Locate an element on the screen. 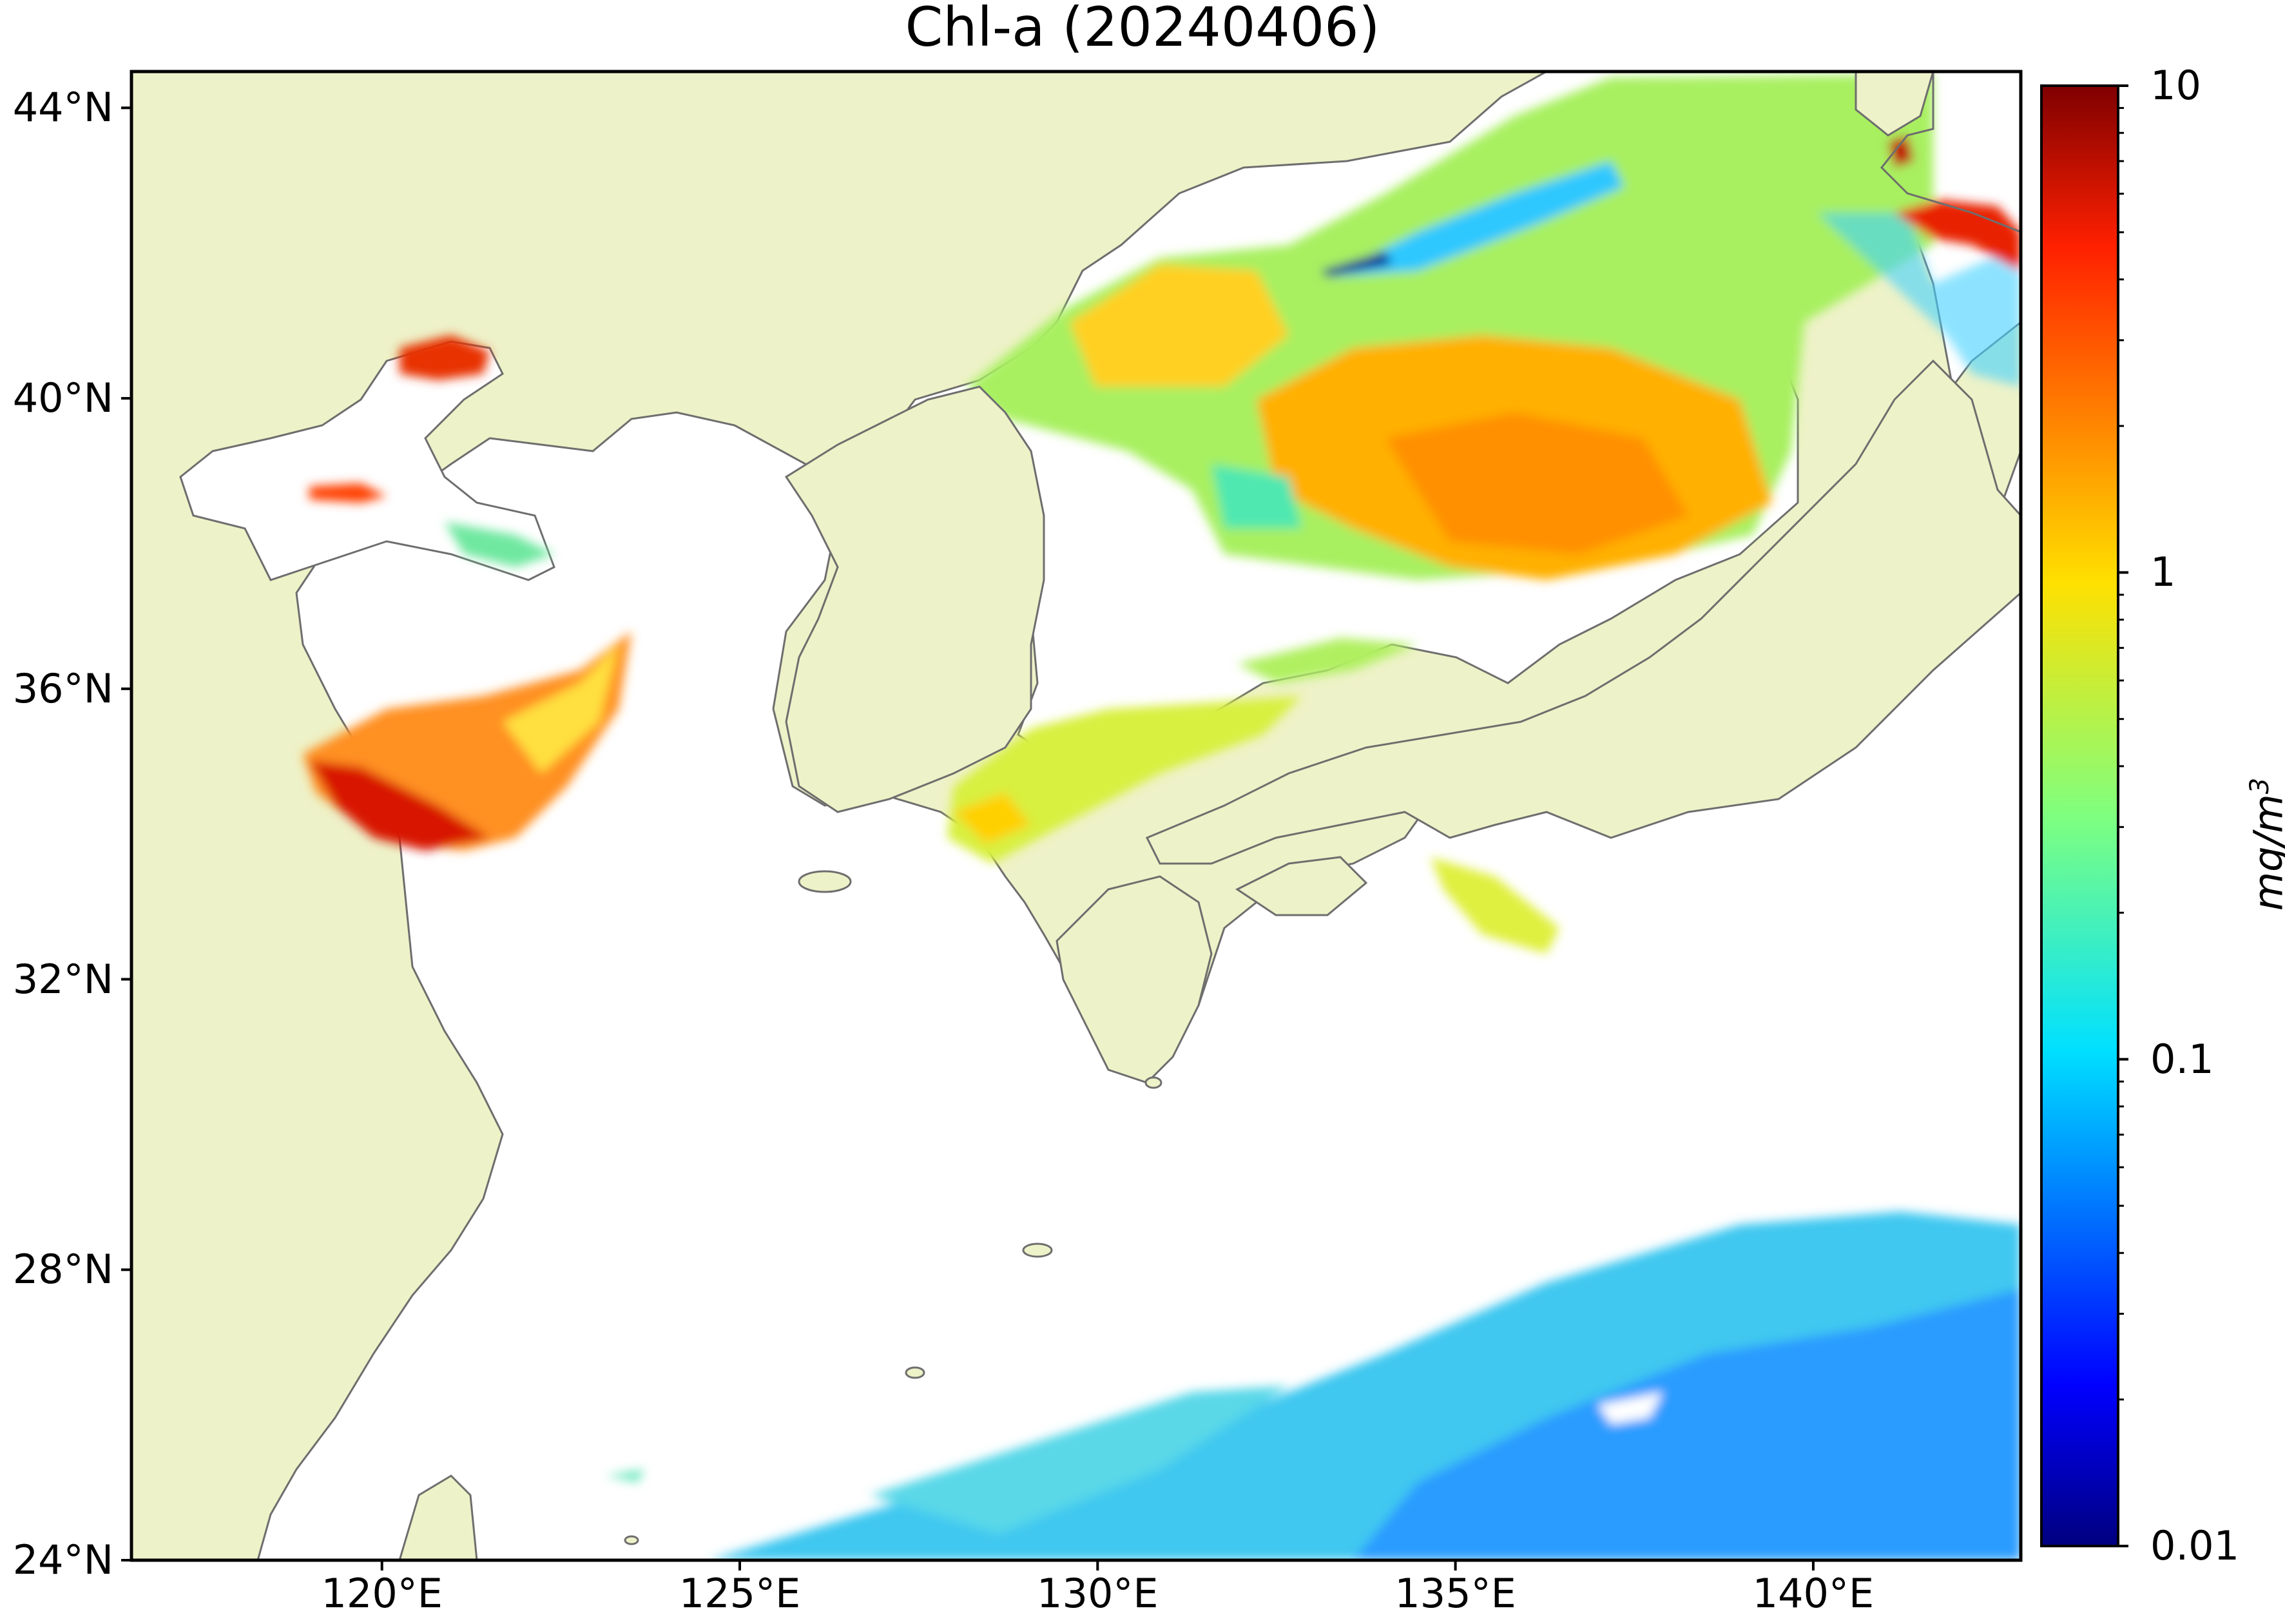 This screenshot has width=2285, height=1624. colorbar-tick-label: 10 is located at coordinates (2175, 86).